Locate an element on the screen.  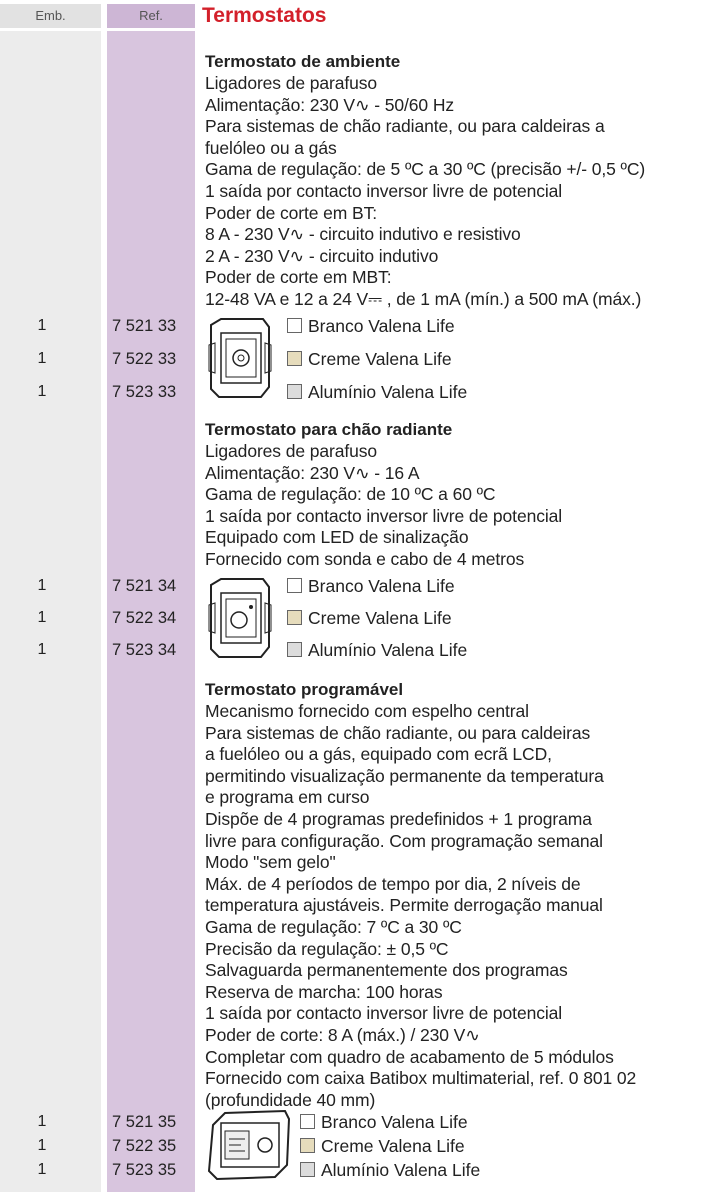
description-line: Fornecido com sonda e cabo de 4 metros is located at coordinates (365, 559).